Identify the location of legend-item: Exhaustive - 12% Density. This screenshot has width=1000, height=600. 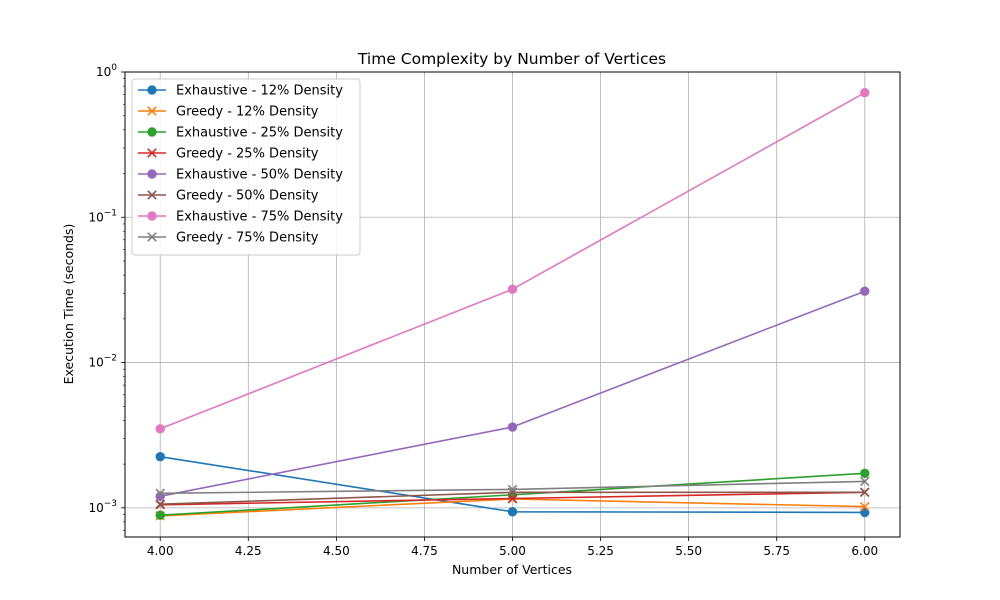
(240, 91).